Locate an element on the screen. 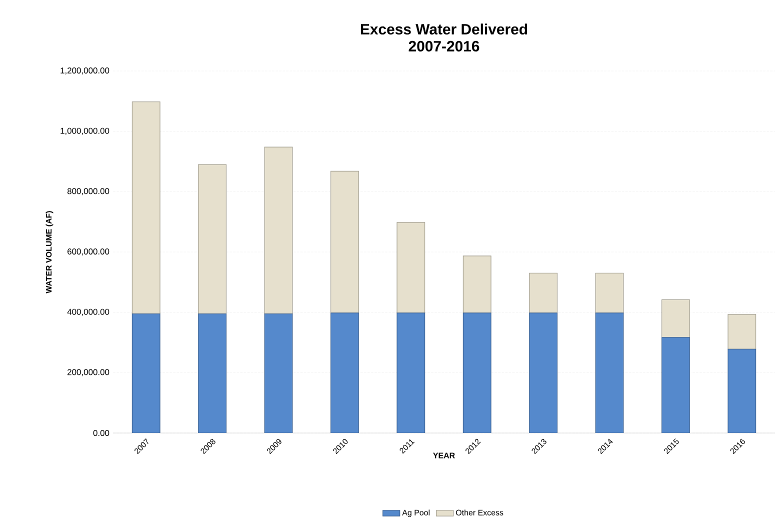 The height and width of the screenshot is (523, 781). y-tick-label: 800,000.00 is located at coordinates (88, 192).